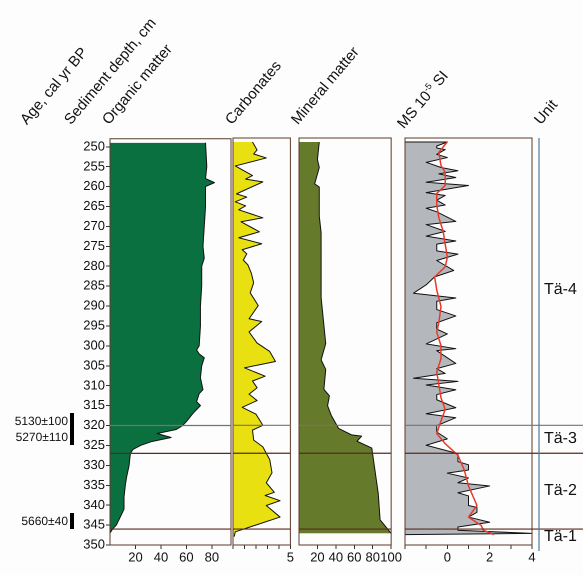 The image size is (583, 575). I want to click on x-tick-label: 0, so click(447, 556).